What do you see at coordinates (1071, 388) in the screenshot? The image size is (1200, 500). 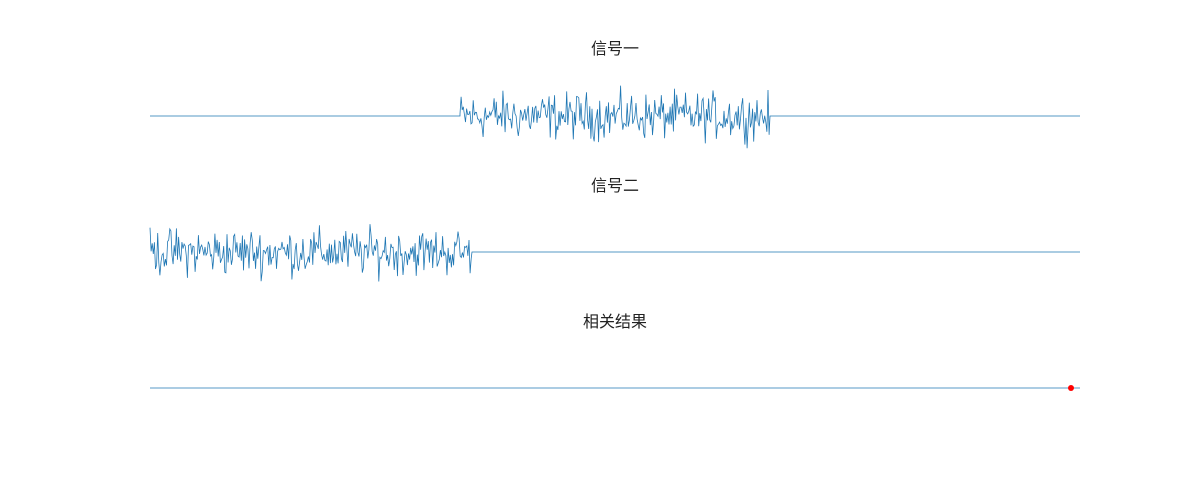 I see `peak-marker` at bounding box center [1071, 388].